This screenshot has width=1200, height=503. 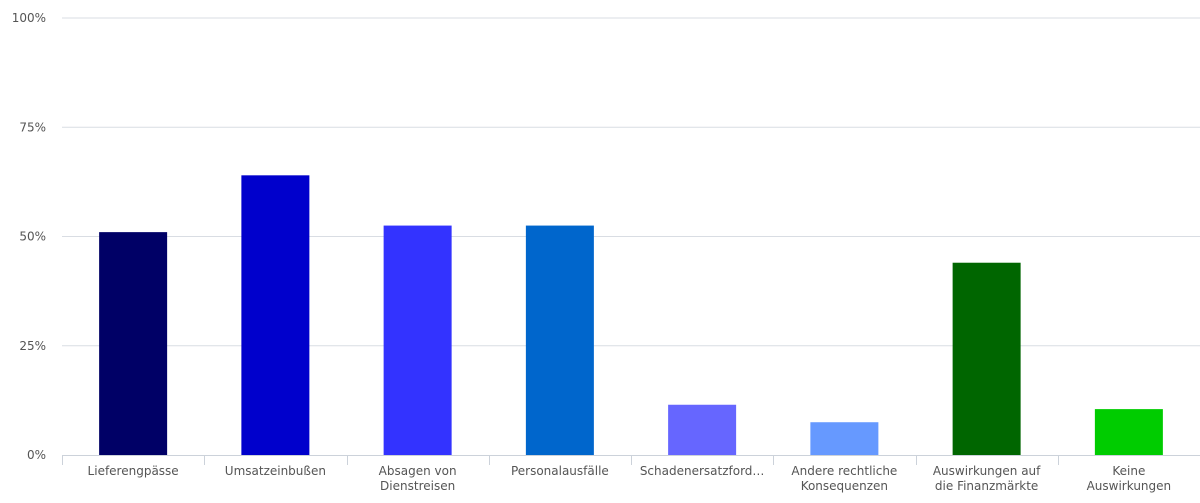 What do you see at coordinates (275, 471) in the screenshot?
I see `x-tick-label: Umsatzeinbußen` at bounding box center [275, 471].